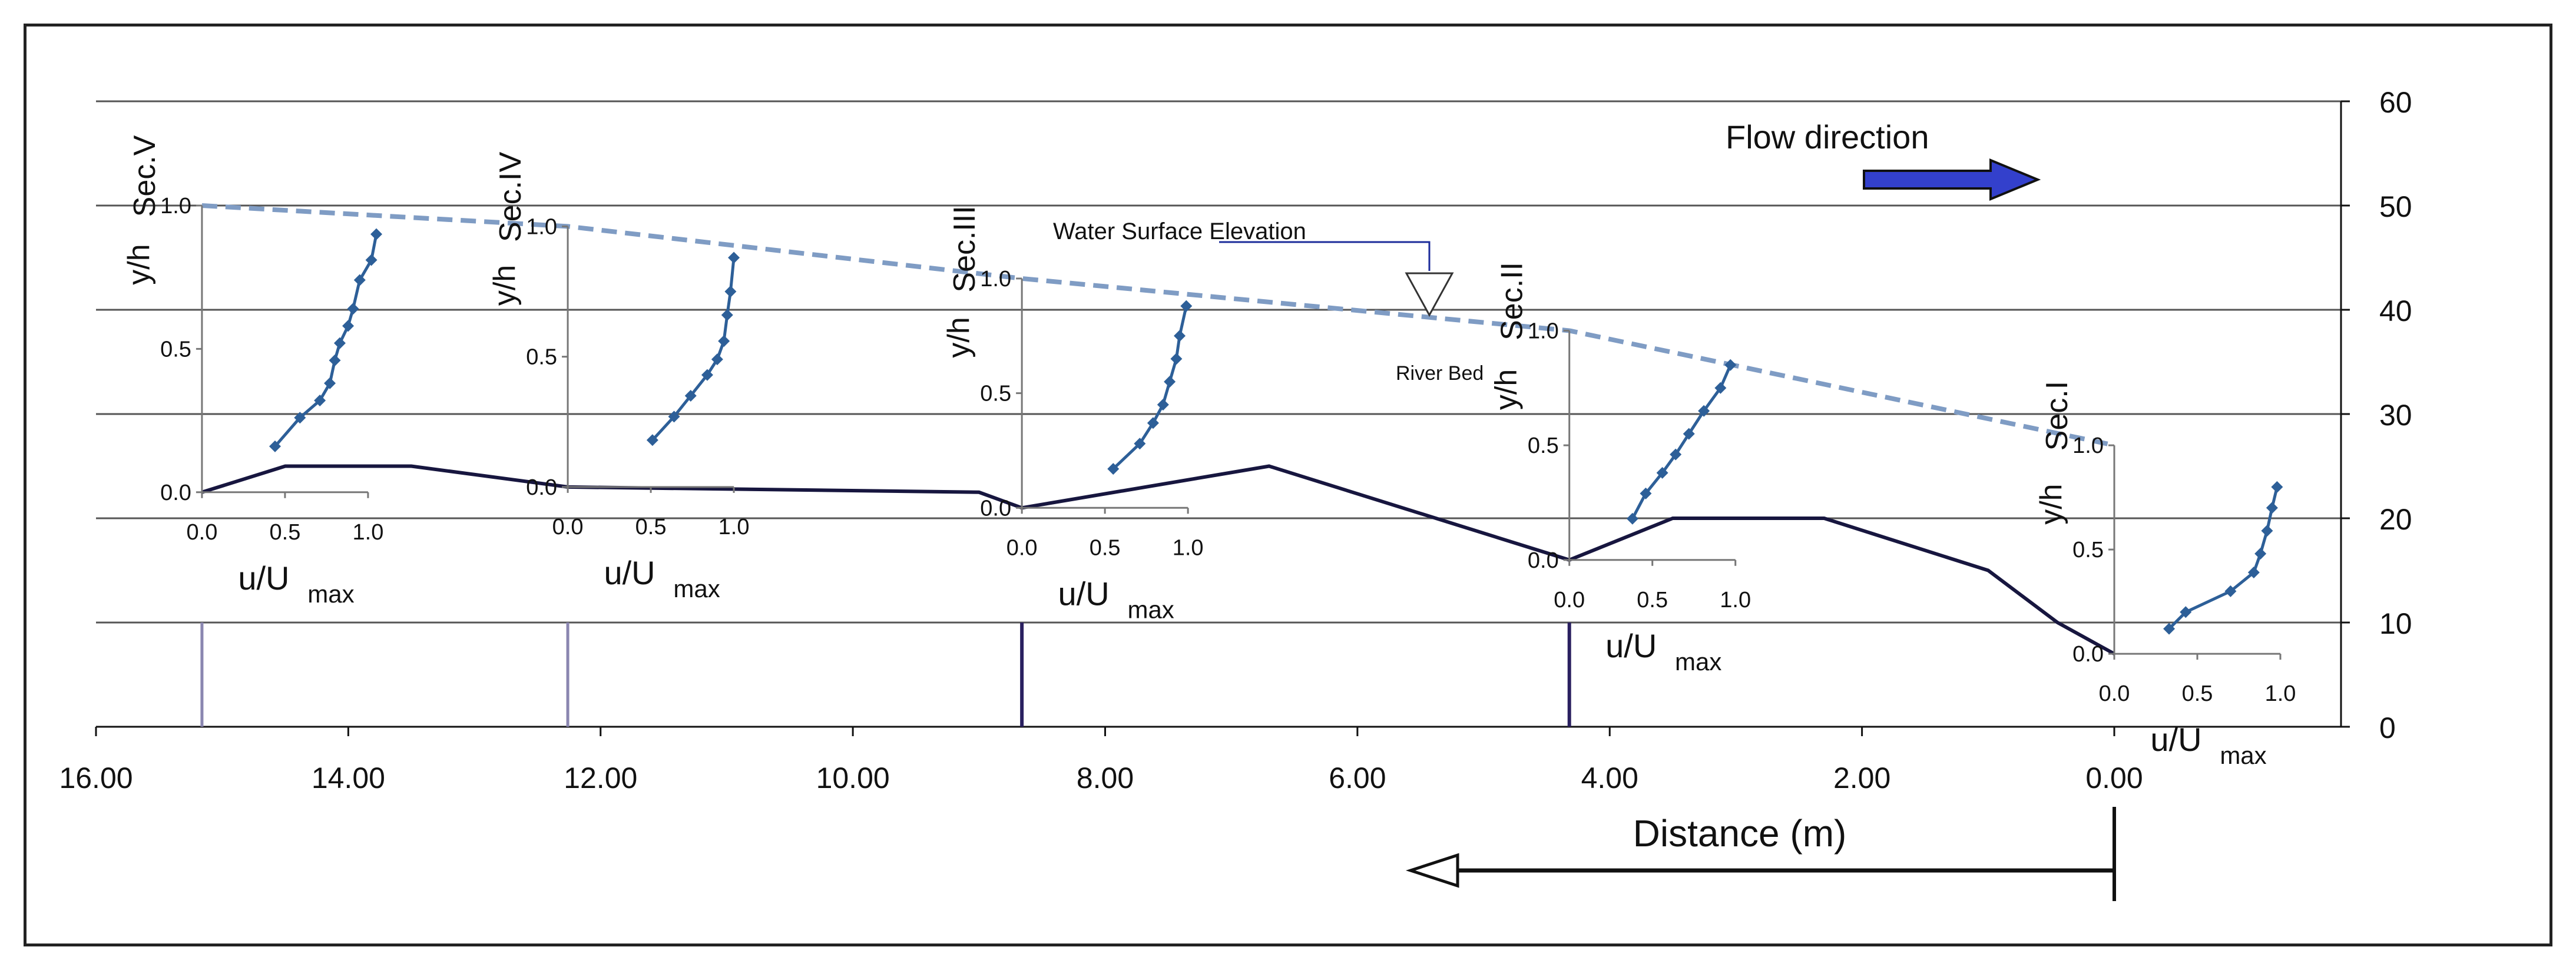 The image size is (2576, 970). What do you see at coordinates (511, 196) in the screenshot?
I see `section-name: Sec.IV` at bounding box center [511, 196].